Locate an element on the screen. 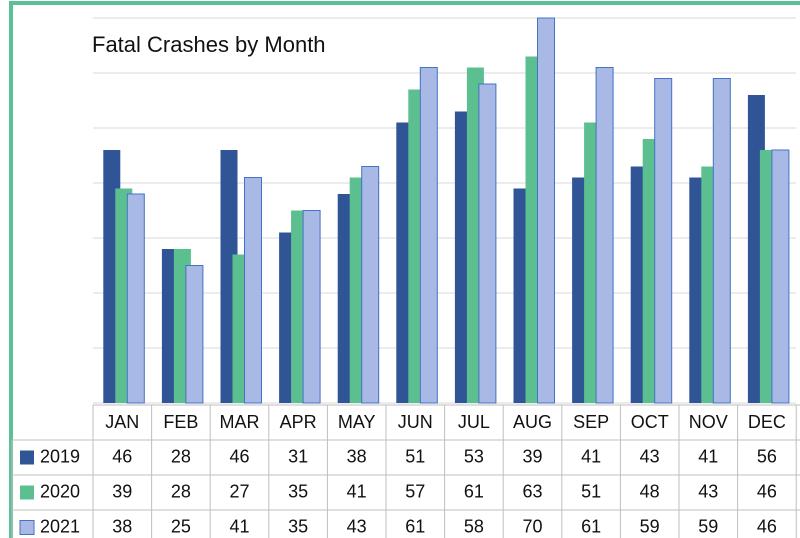 The width and height of the screenshot is (800, 538). x-tick-label: SEP is located at coordinates (591, 422).